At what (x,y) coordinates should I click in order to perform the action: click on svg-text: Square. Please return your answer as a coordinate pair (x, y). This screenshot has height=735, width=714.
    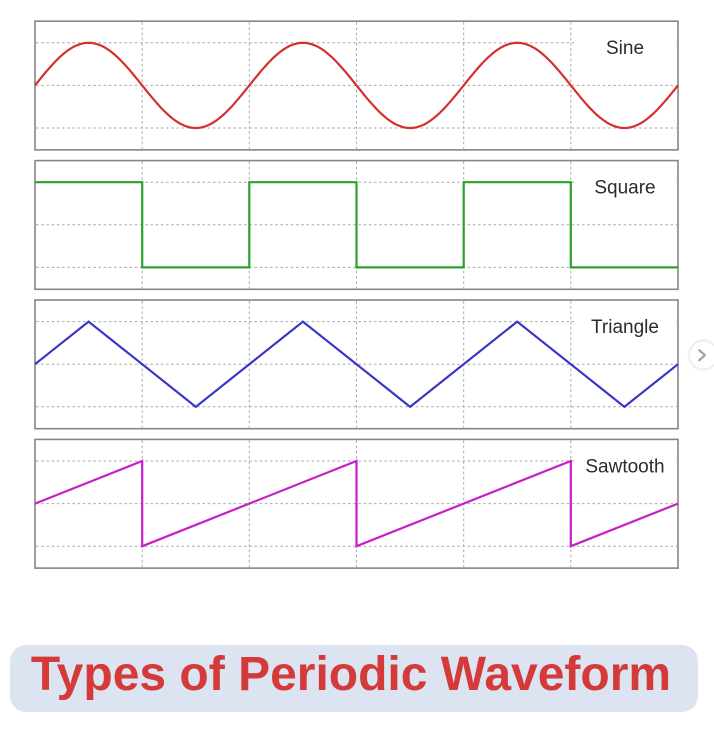
    Looking at the image, I should click on (624, 188).